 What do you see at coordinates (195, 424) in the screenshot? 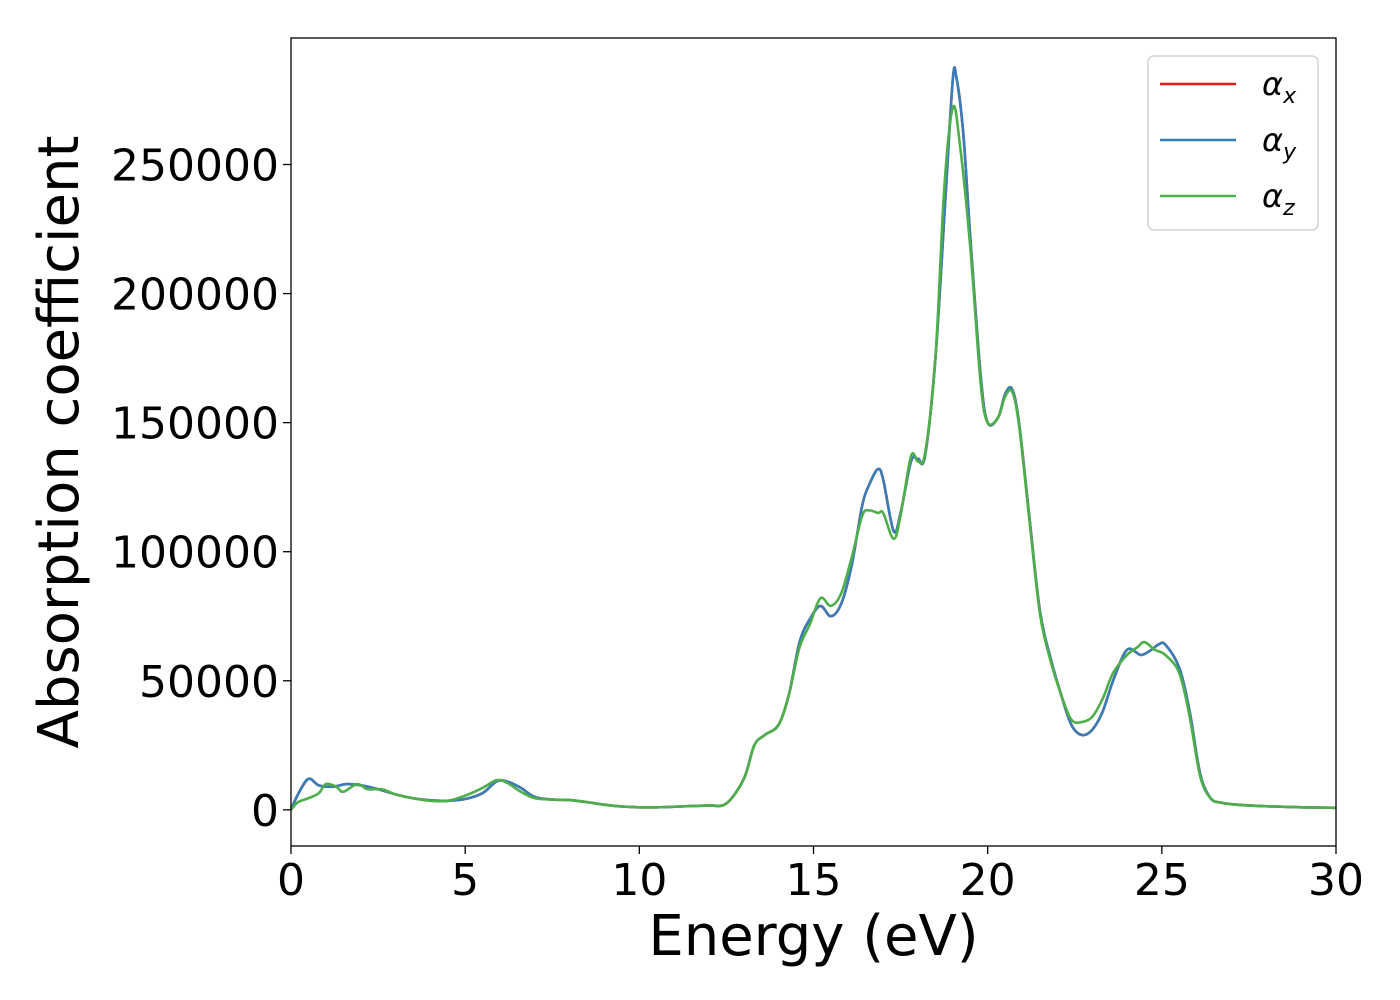
I see `y-tick-label: 150000` at bounding box center [195, 424].